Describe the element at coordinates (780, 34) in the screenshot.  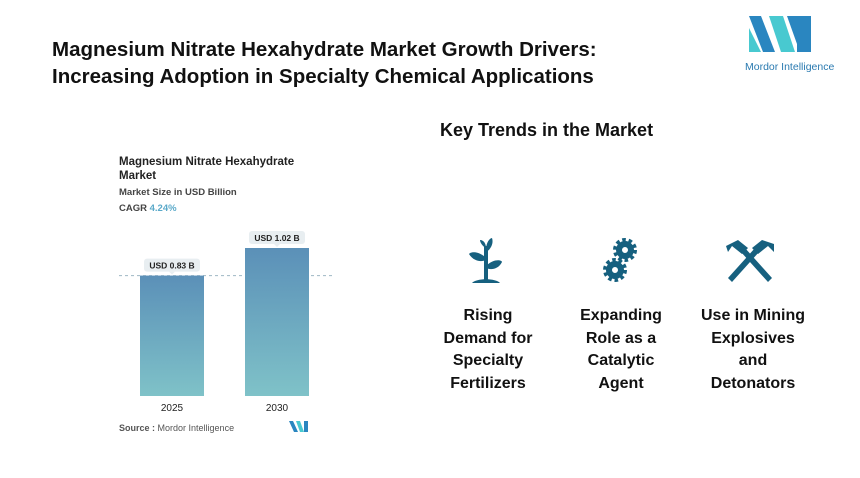
I see `logo-mark-icon` at that location.